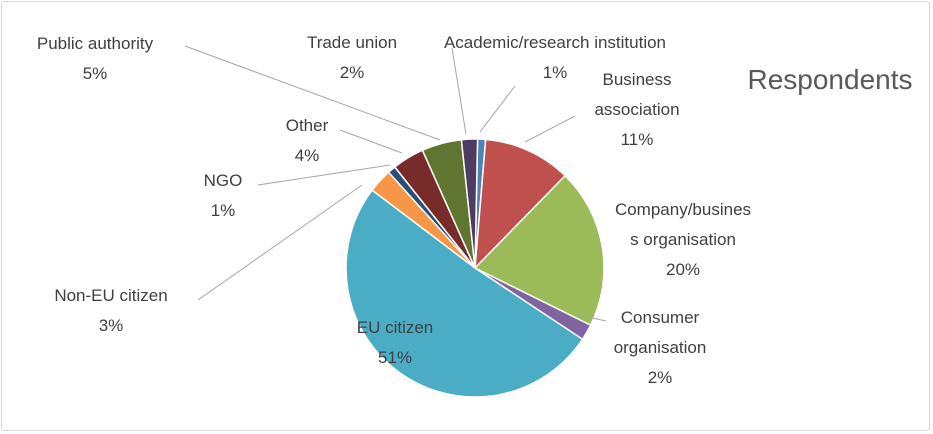 The width and height of the screenshot is (933, 434). What do you see at coordinates (307, 125) in the screenshot?
I see `category-label: Other` at bounding box center [307, 125].